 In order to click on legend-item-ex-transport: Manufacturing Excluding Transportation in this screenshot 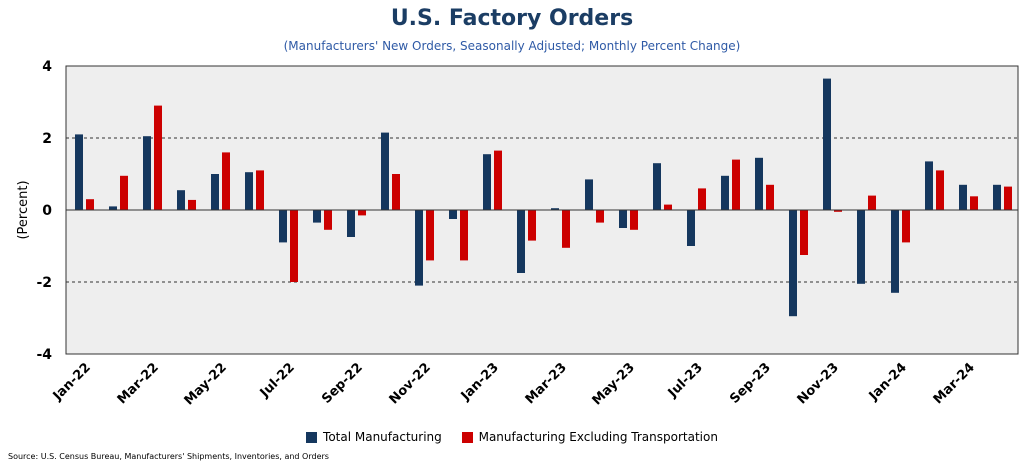, I will do `click(589, 437)`.